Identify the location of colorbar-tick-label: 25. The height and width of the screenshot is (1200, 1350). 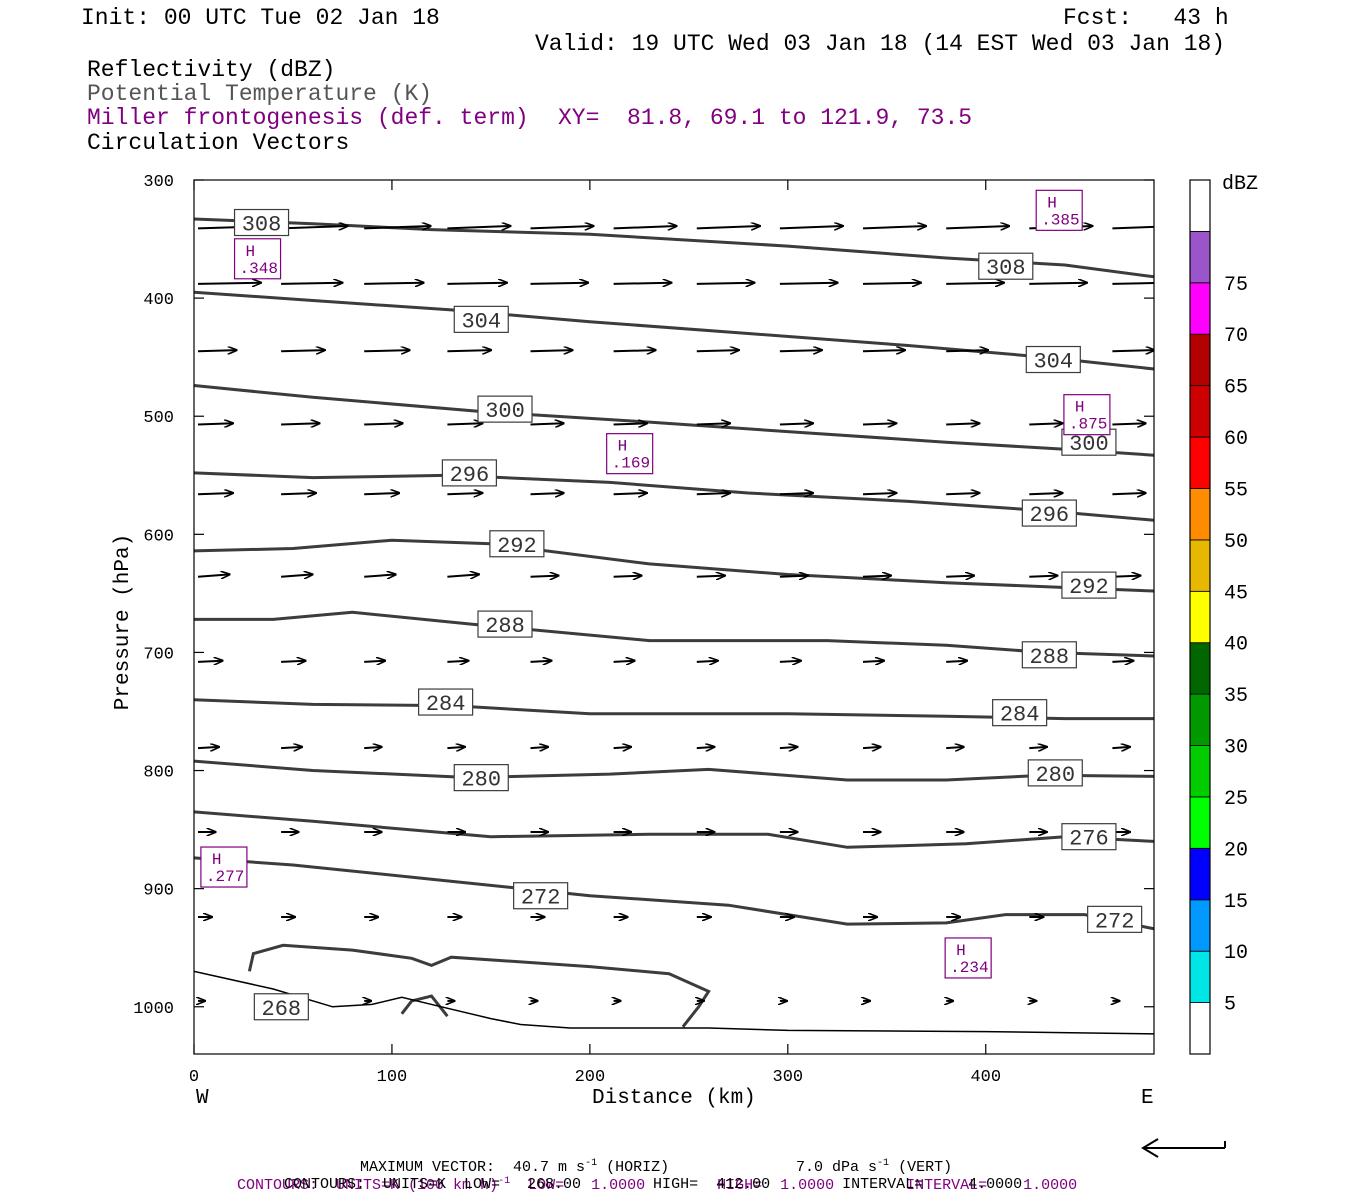
(1236, 799).